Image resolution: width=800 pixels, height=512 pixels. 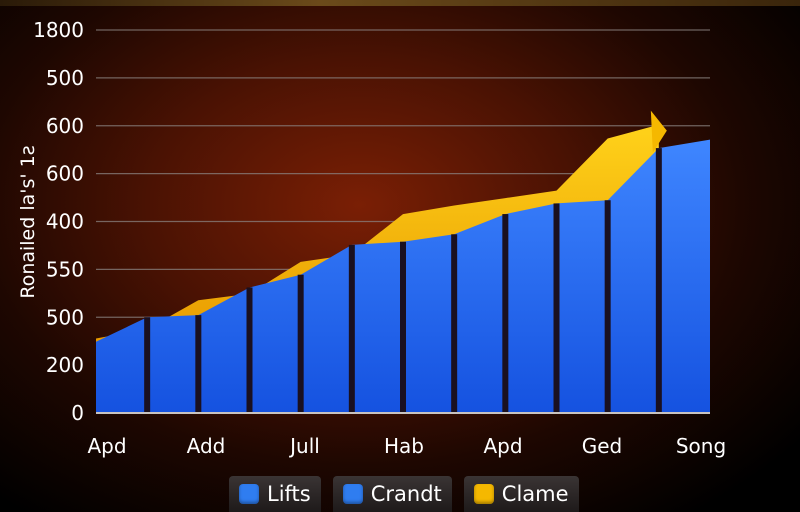 What do you see at coordinates (483, 494) in the screenshot?
I see `legend-swatch-clame` at bounding box center [483, 494].